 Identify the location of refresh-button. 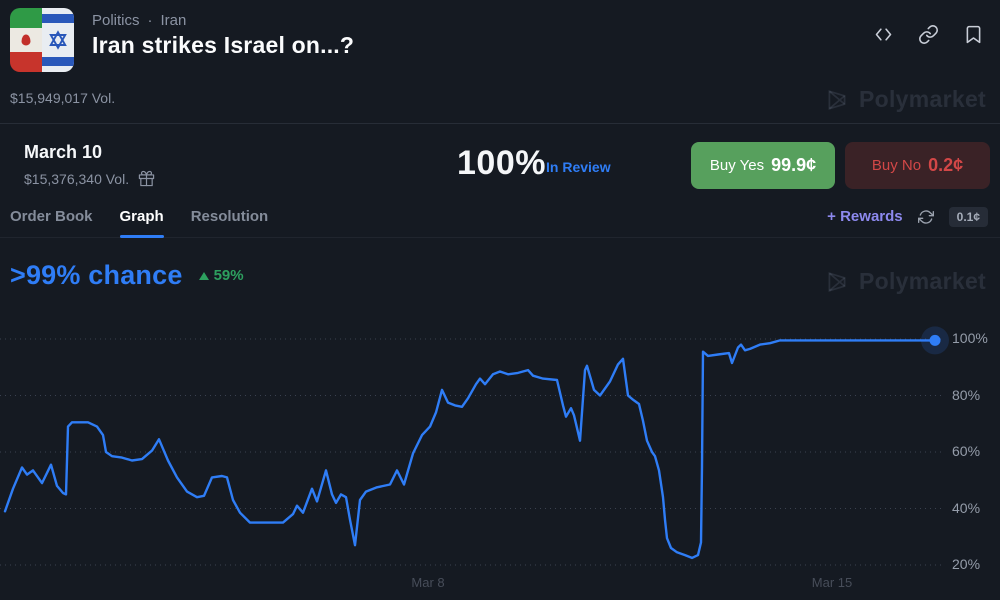
(925, 217).